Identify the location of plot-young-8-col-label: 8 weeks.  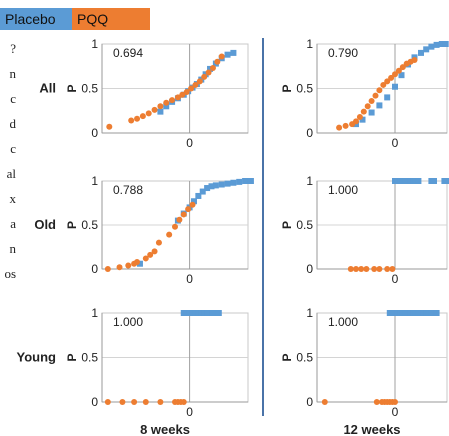
(165, 429).